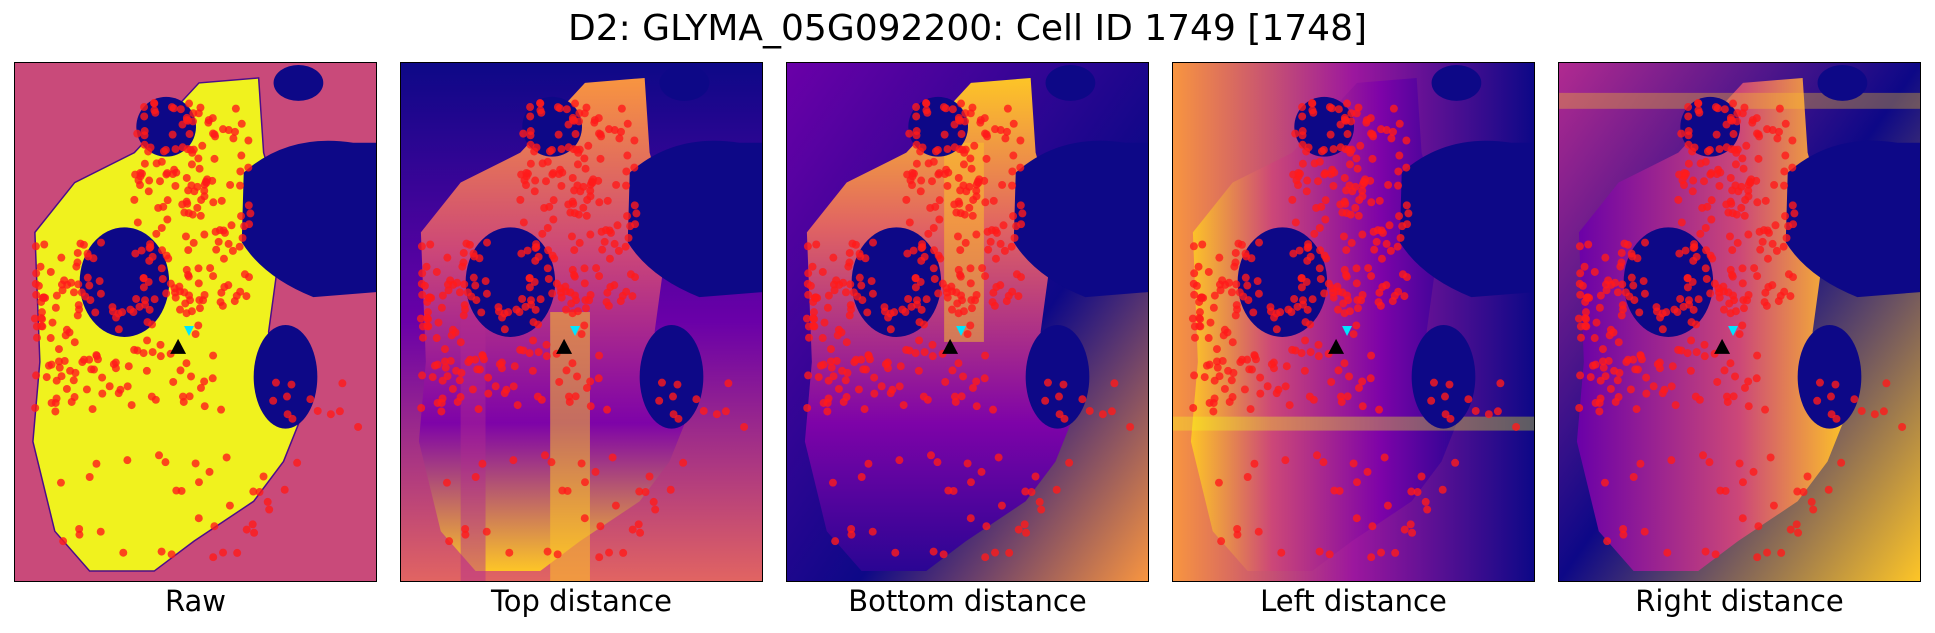 The image size is (1935, 633). Describe the element at coordinates (967, 601) in the screenshot. I see `panel-label-bottom-distance: Bottom distance` at that location.